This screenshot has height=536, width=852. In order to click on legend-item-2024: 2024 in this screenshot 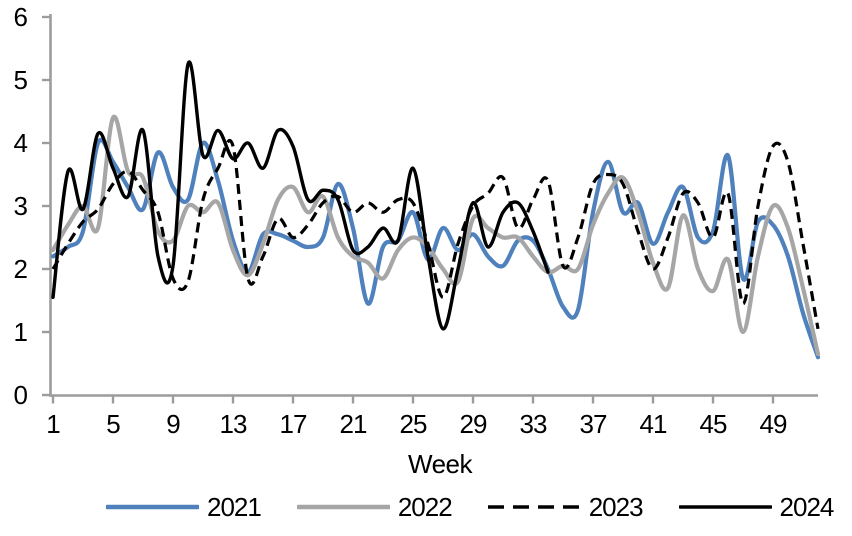, I will do `click(756, 507)`.